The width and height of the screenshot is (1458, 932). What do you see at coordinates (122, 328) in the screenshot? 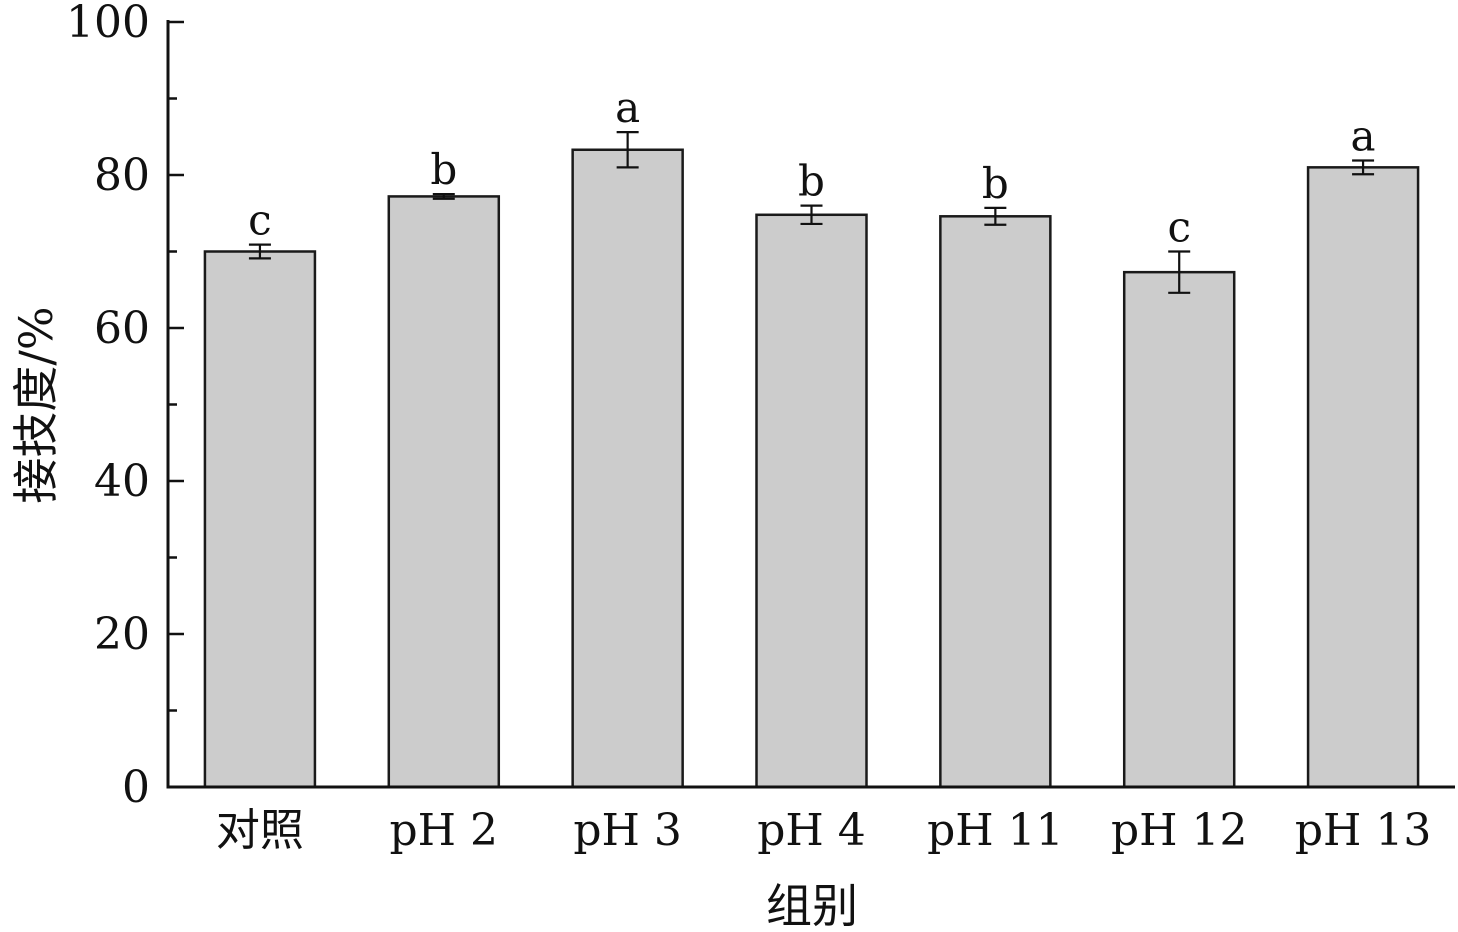
I see `y-tick-label: 60` at bounding box center [122, 328].